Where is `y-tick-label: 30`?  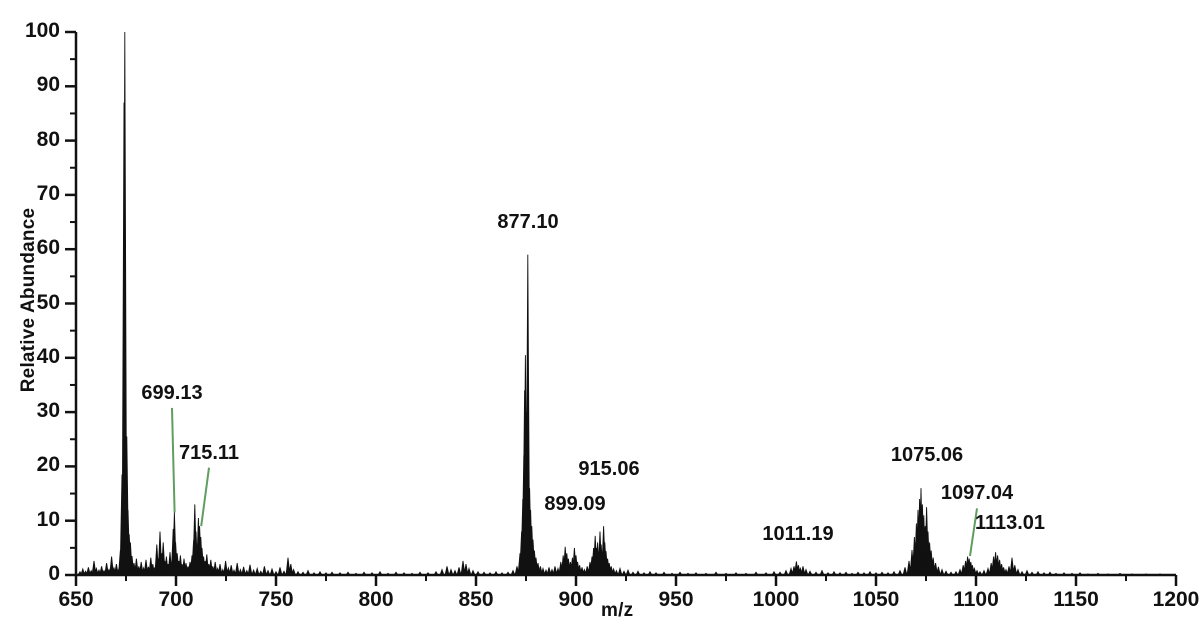 y-tick-label: 30 is located at coordinates (48, 411).